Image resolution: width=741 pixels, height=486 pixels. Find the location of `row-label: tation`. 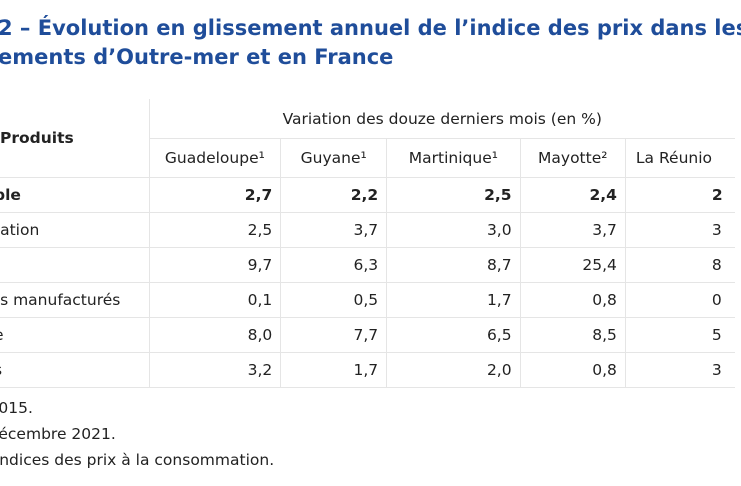

row-label: tation is located at coordinates (75, 230).